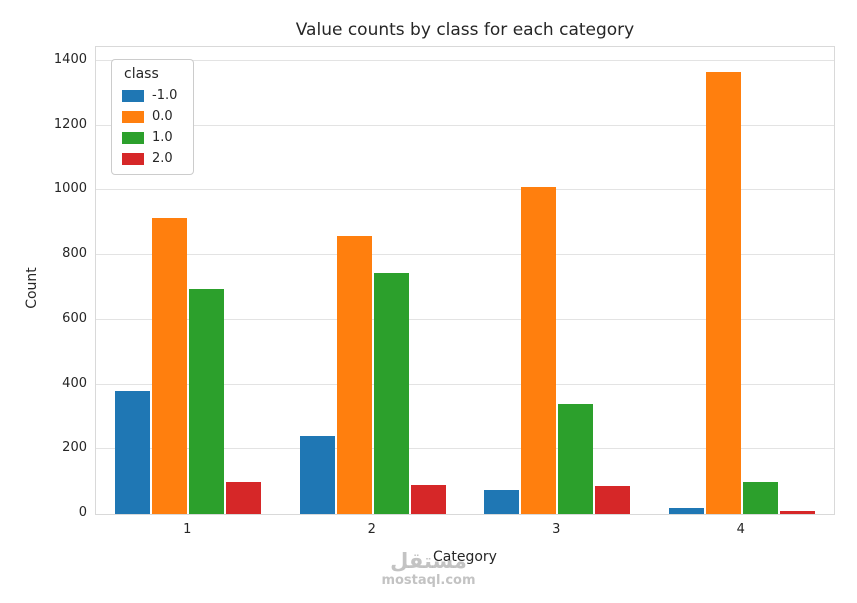 This screenshot has width=857, height=603. I want to click on y-tick-label: 800, so click(74, 254).